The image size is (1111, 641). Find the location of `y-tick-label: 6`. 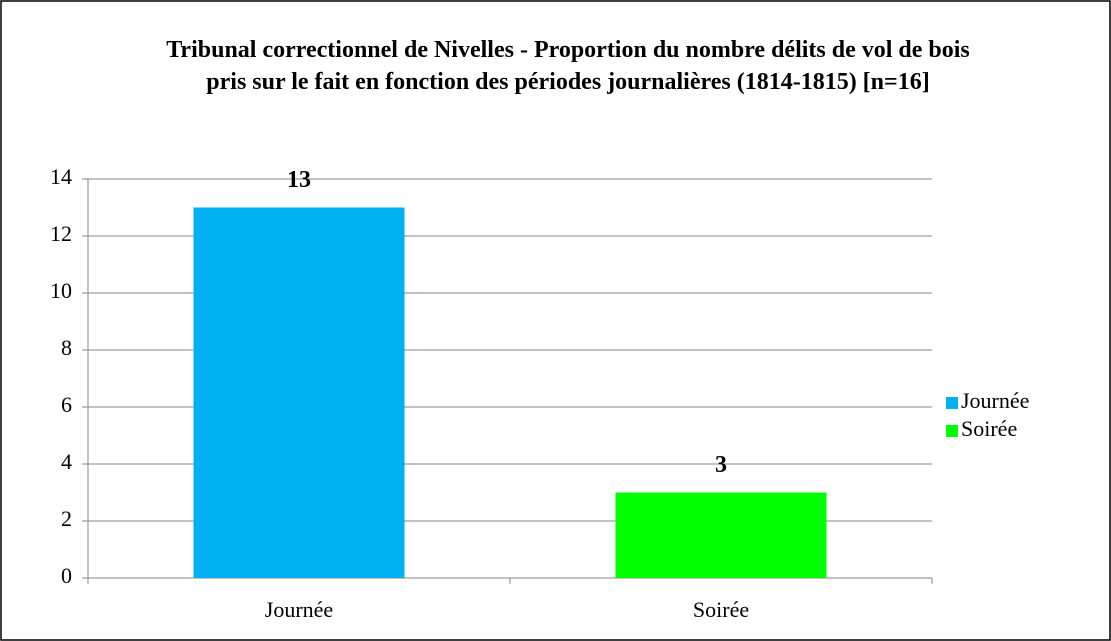

y-tick-label: 6 is located at coordinates (66, 404).